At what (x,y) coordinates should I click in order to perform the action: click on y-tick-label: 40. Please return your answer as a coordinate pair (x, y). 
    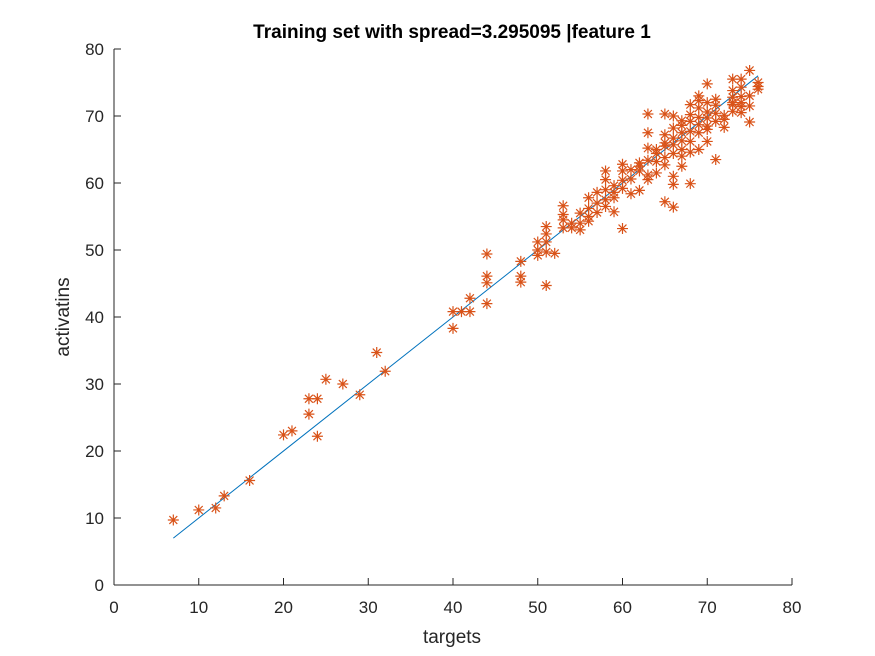
    Looking at the image, I should click on (94, 317).